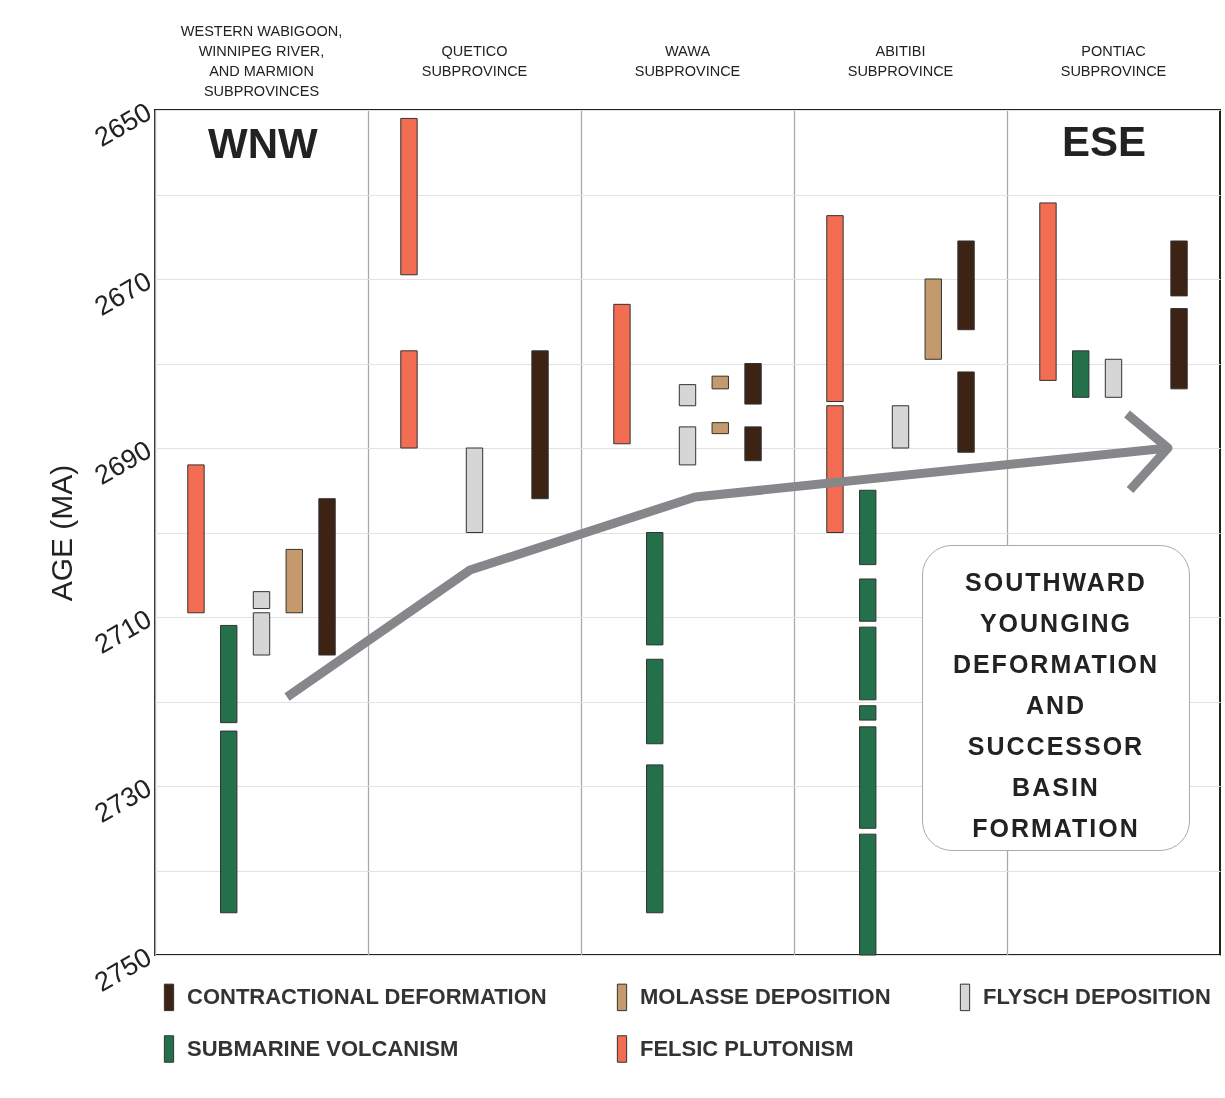 Image resolution: width=1225 pixels, height=1098 pixels. I want to click on legend-label: MOLASSE DEPOSITION, so click(765, 997).